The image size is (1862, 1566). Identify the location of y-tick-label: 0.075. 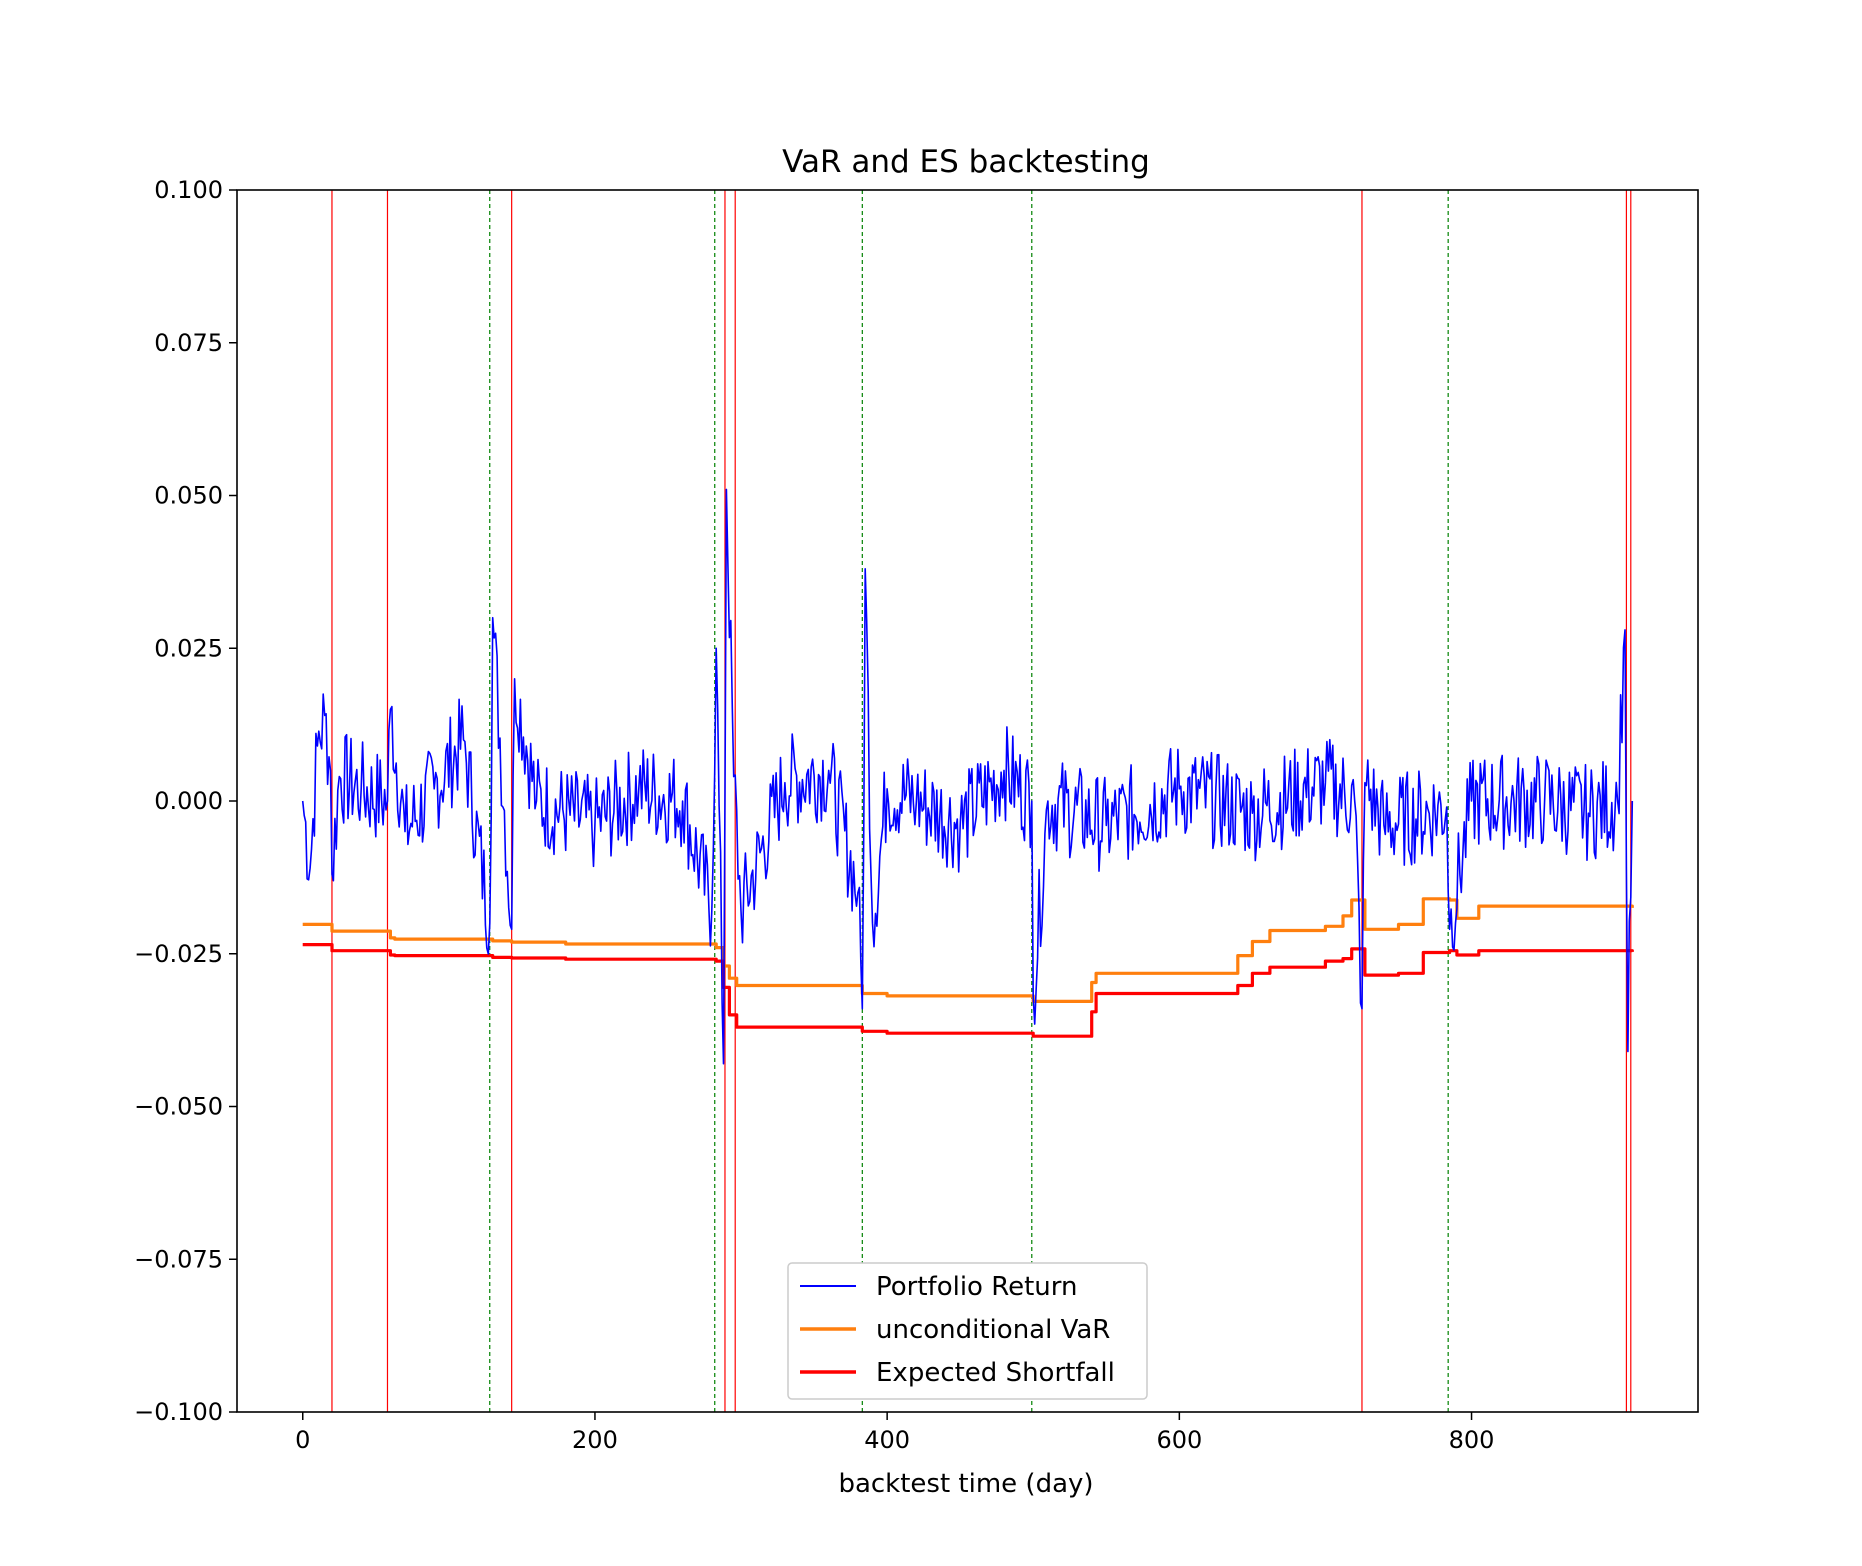
(188, 343).